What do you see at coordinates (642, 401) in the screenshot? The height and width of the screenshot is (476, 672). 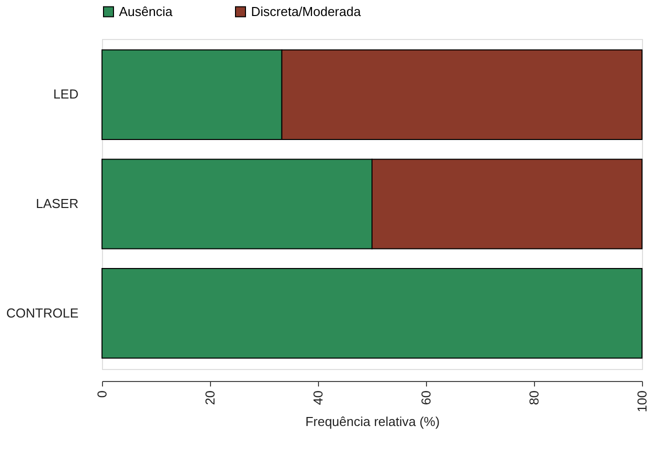 I see `x-tick-label: 100` at bounding box center [642, 401].